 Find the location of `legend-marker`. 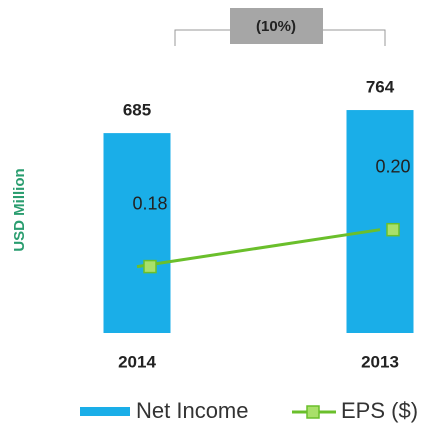

legend-marker is located at coordinates (313, 412).